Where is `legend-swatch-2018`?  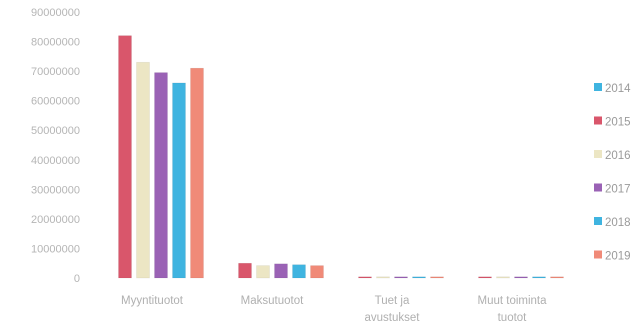
legend-swatch-2018 is located at coordinates (598, 221).